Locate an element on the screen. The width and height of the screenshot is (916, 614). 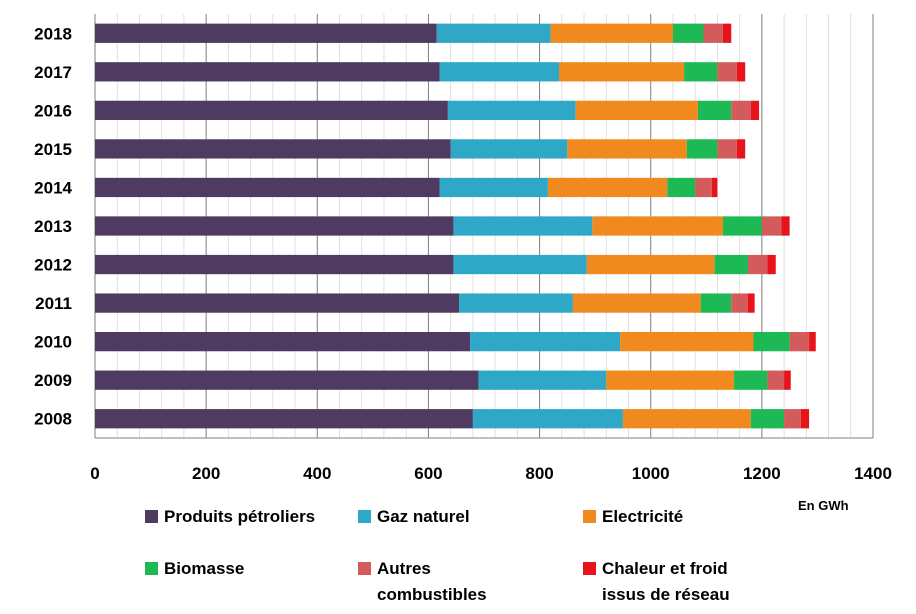
y-tick-label: 2011 is located at coordinates (53, 303).